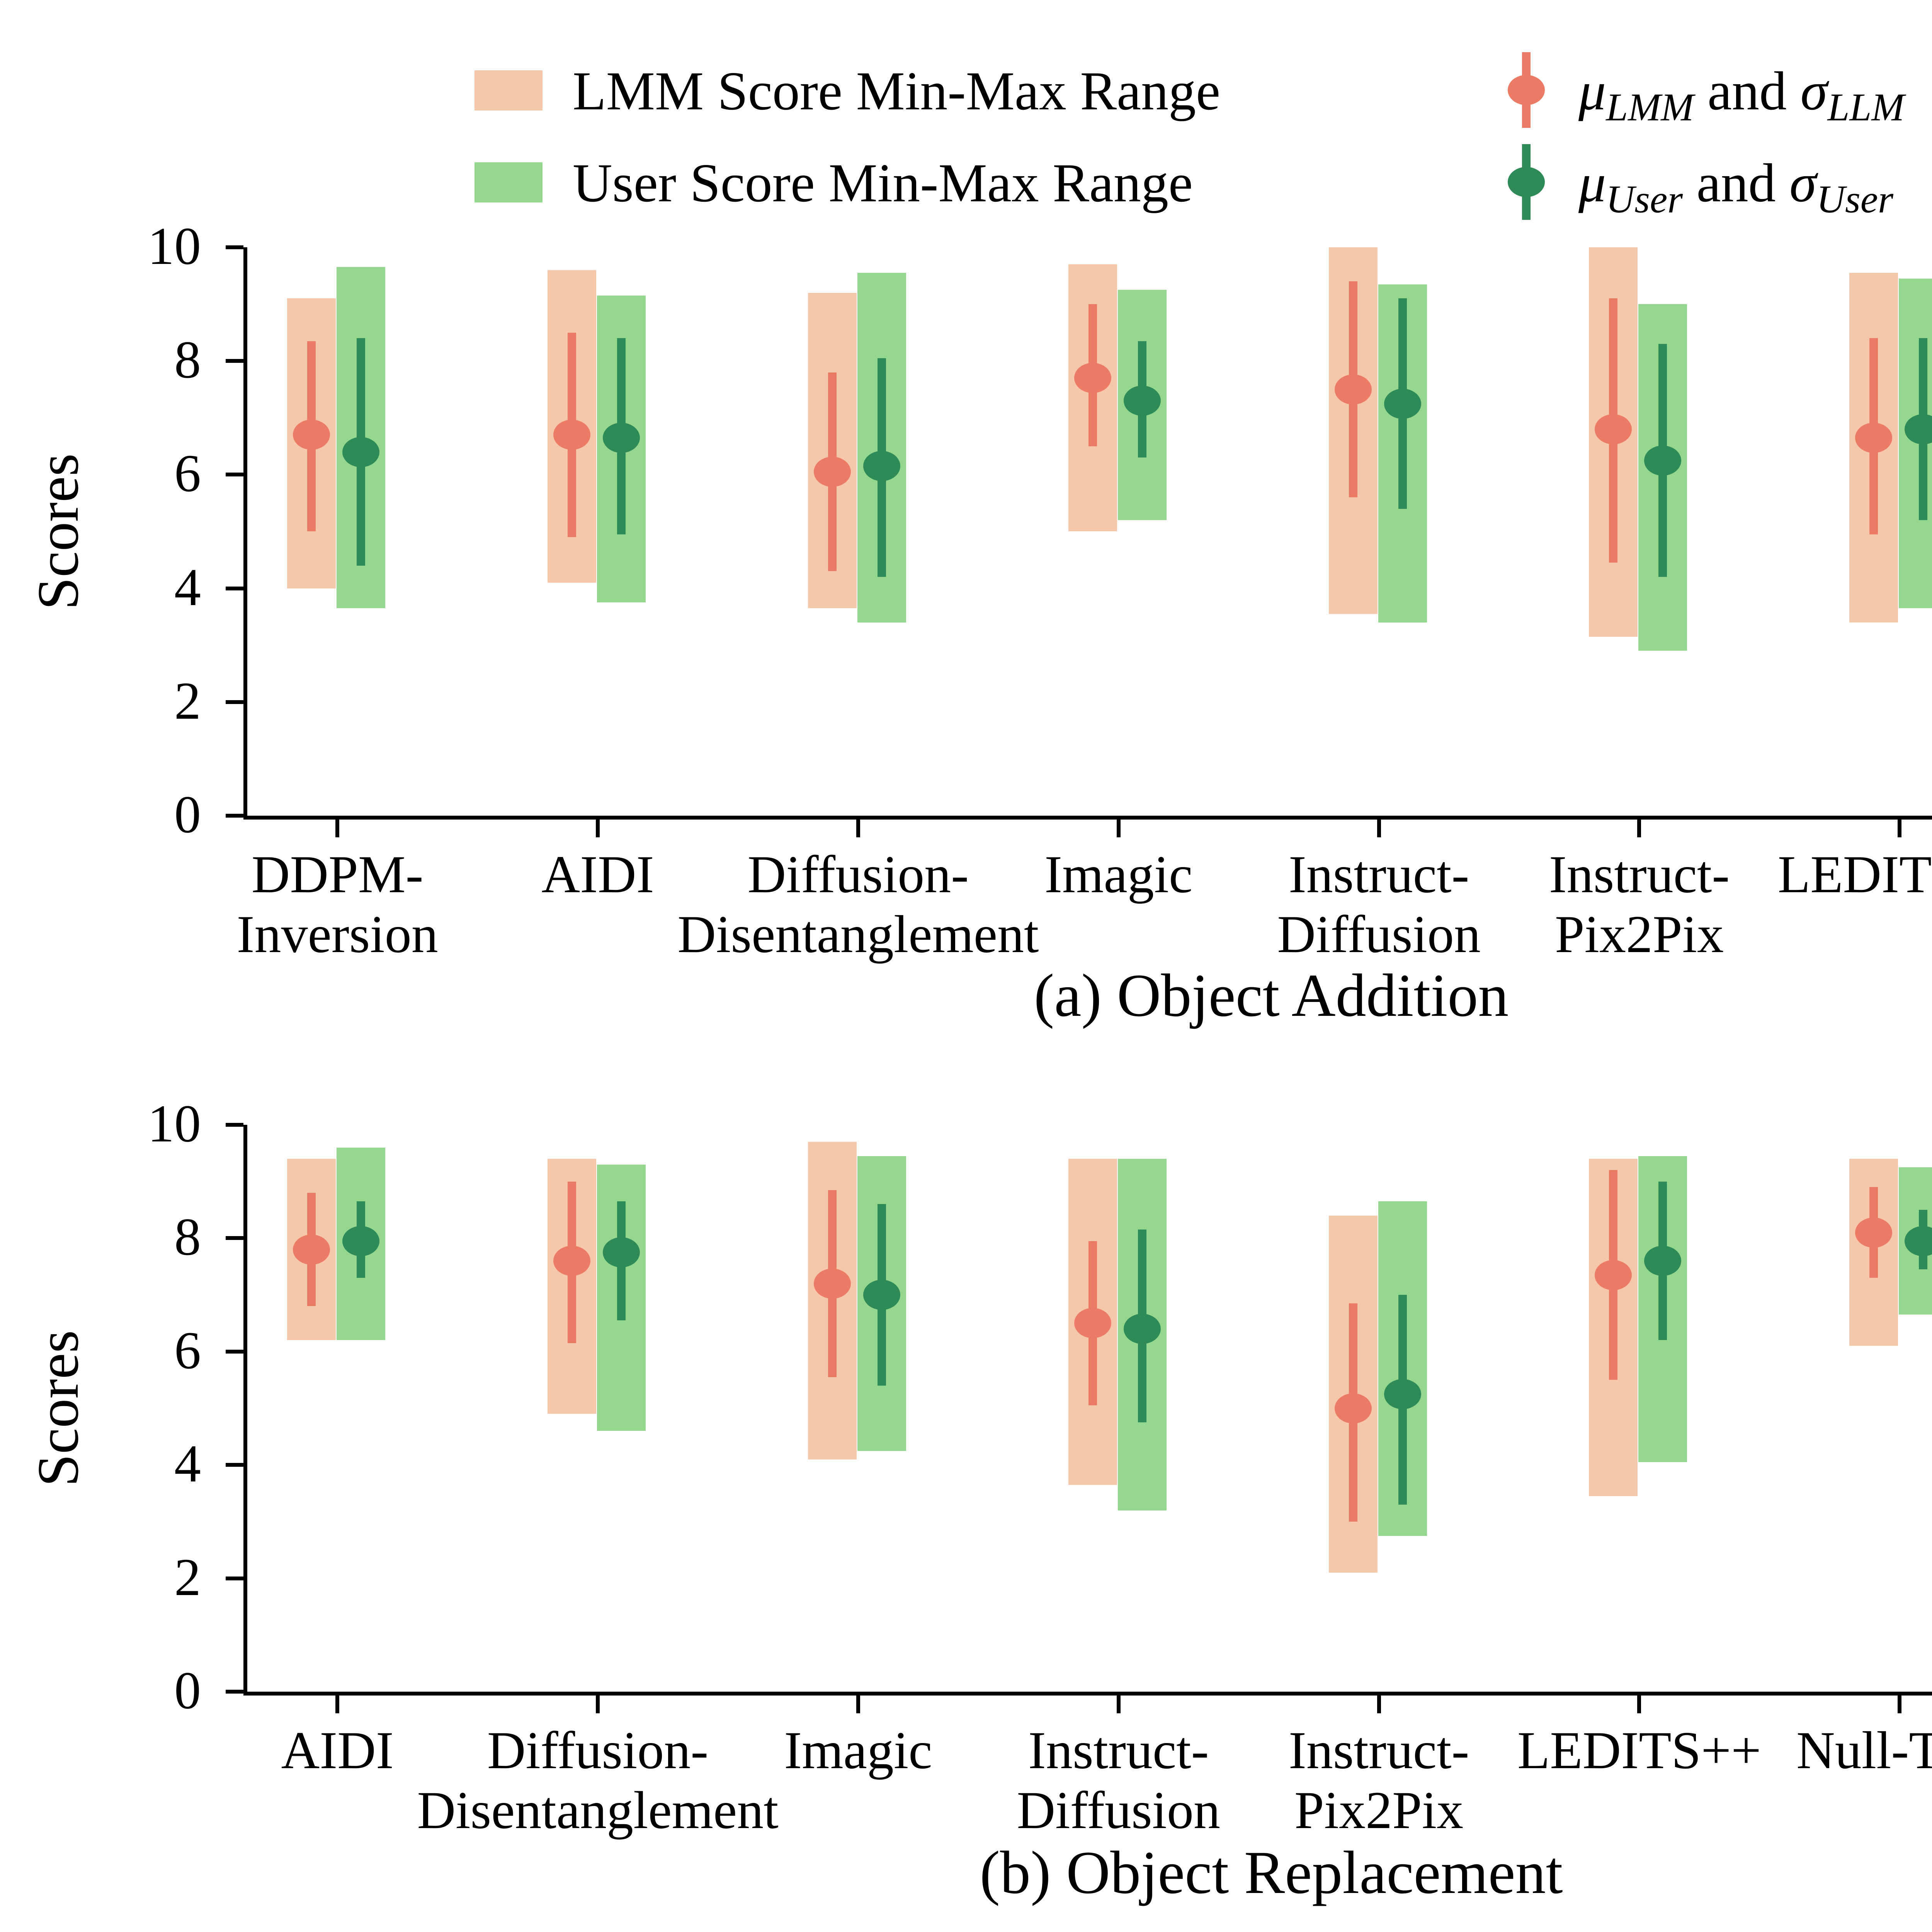 This screenshot has height=1932, width=1932. I want to click on sigma-subscript: User, so click(1855, 199).